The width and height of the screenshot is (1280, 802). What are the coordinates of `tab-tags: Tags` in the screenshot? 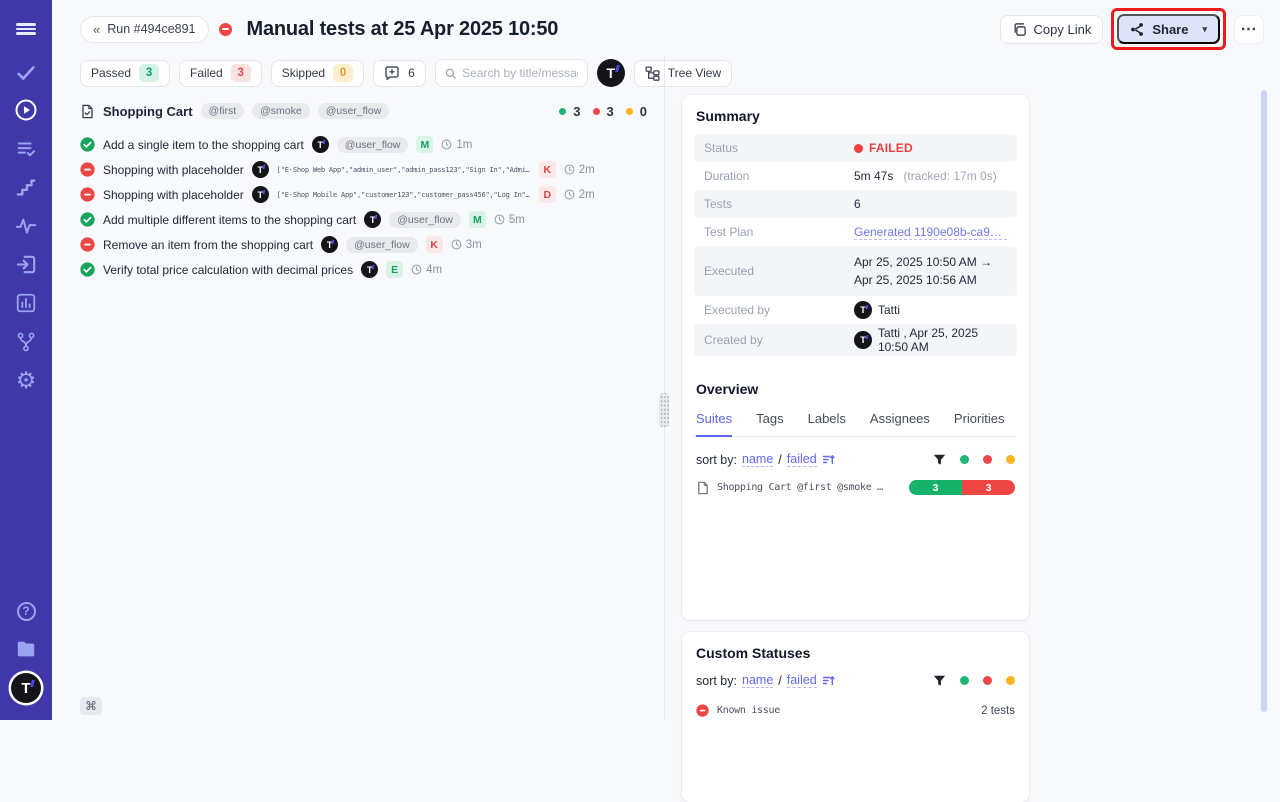 It's located at (769, 423).